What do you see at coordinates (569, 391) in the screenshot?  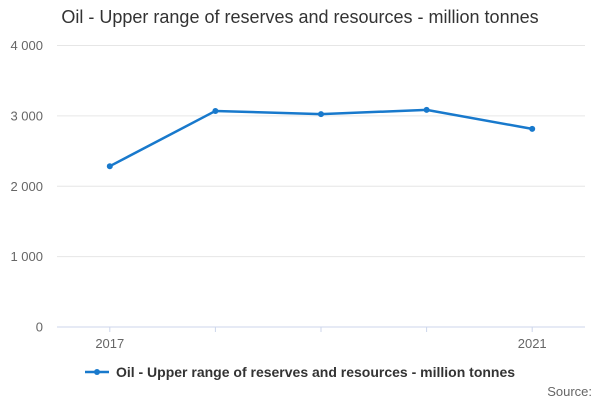 I see `source-label: Source:` at bounding box center [569, 391].